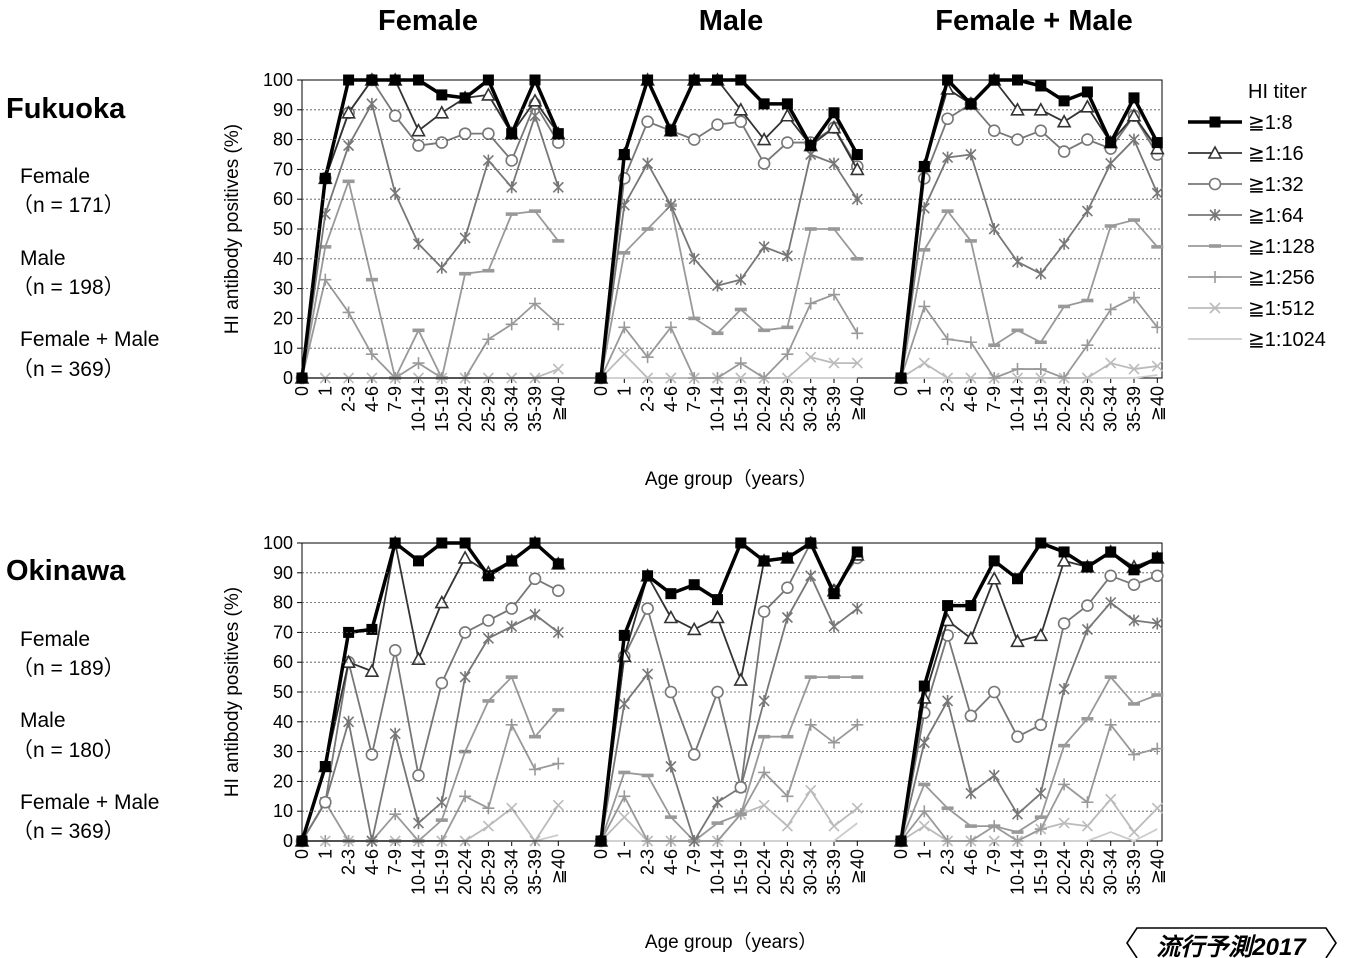 The height and width of the screenshot is (958, 1356). I want to click on group-n-female-fukuoka: （n = 171）, so click(68, 205).